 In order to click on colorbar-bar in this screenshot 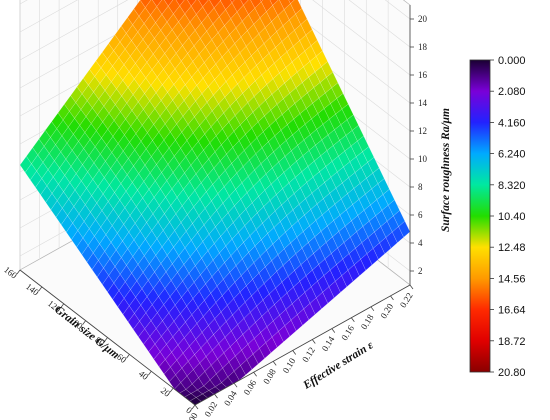, I will do `click(480, 216)`.